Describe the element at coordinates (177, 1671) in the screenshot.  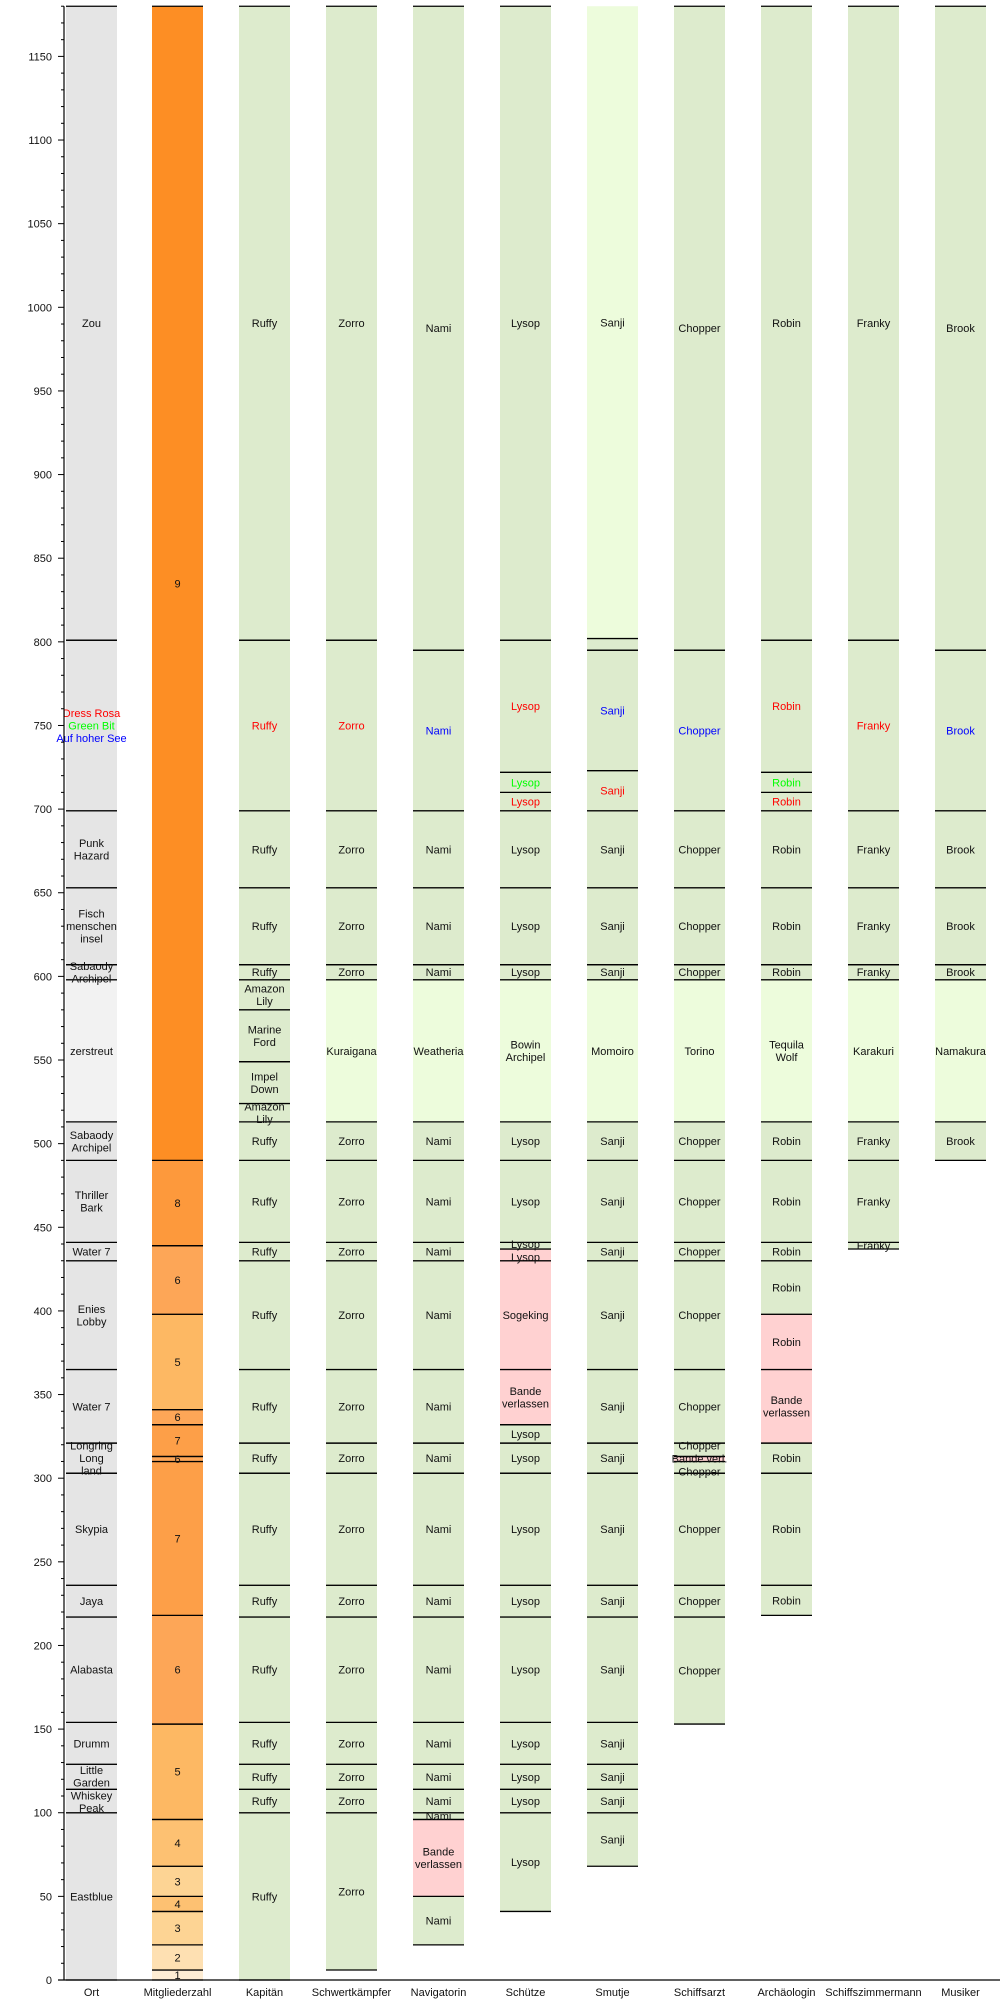
I see `segment-label: 6` at that location.